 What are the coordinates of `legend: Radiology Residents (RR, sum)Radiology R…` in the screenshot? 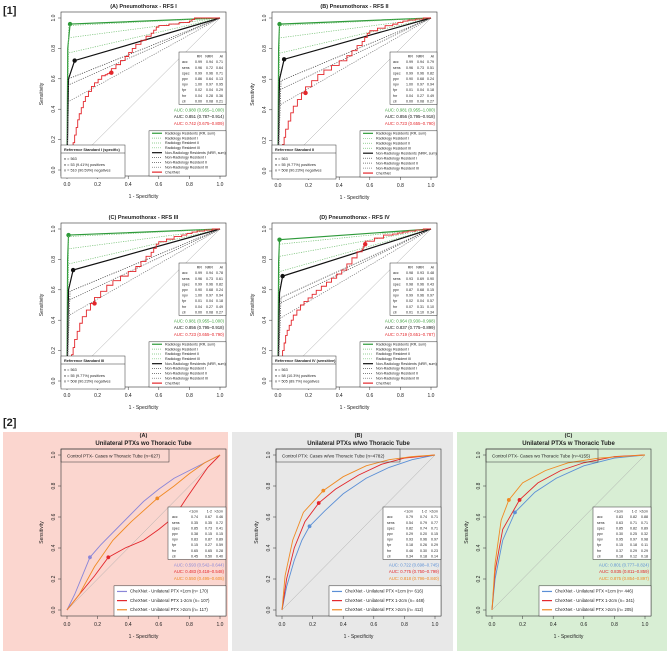 It's located at (187, 153).